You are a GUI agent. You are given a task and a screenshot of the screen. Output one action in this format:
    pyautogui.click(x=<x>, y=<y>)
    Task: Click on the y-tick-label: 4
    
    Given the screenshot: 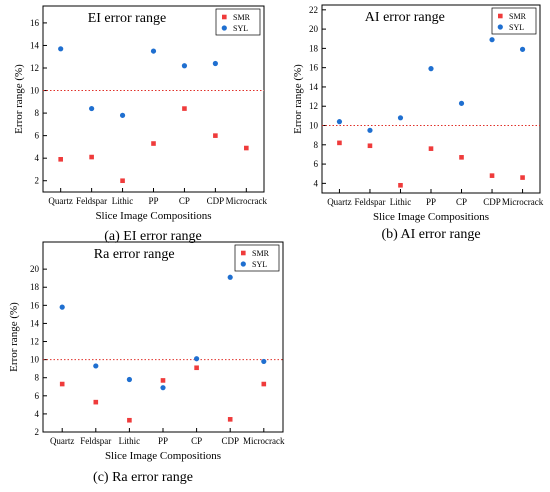 What is the action you would take?
    pyautogui.click(x=37, y=158)
    